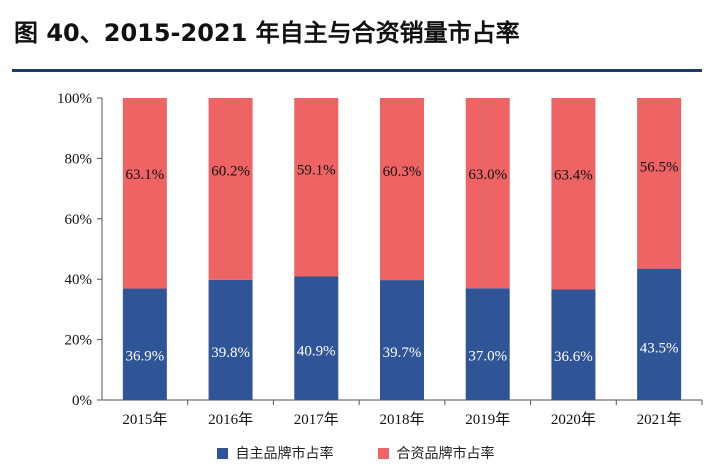 The height and width of the screenshot is (473, 711). I want to click on legend-swatch-domestic, so click(222, 453).